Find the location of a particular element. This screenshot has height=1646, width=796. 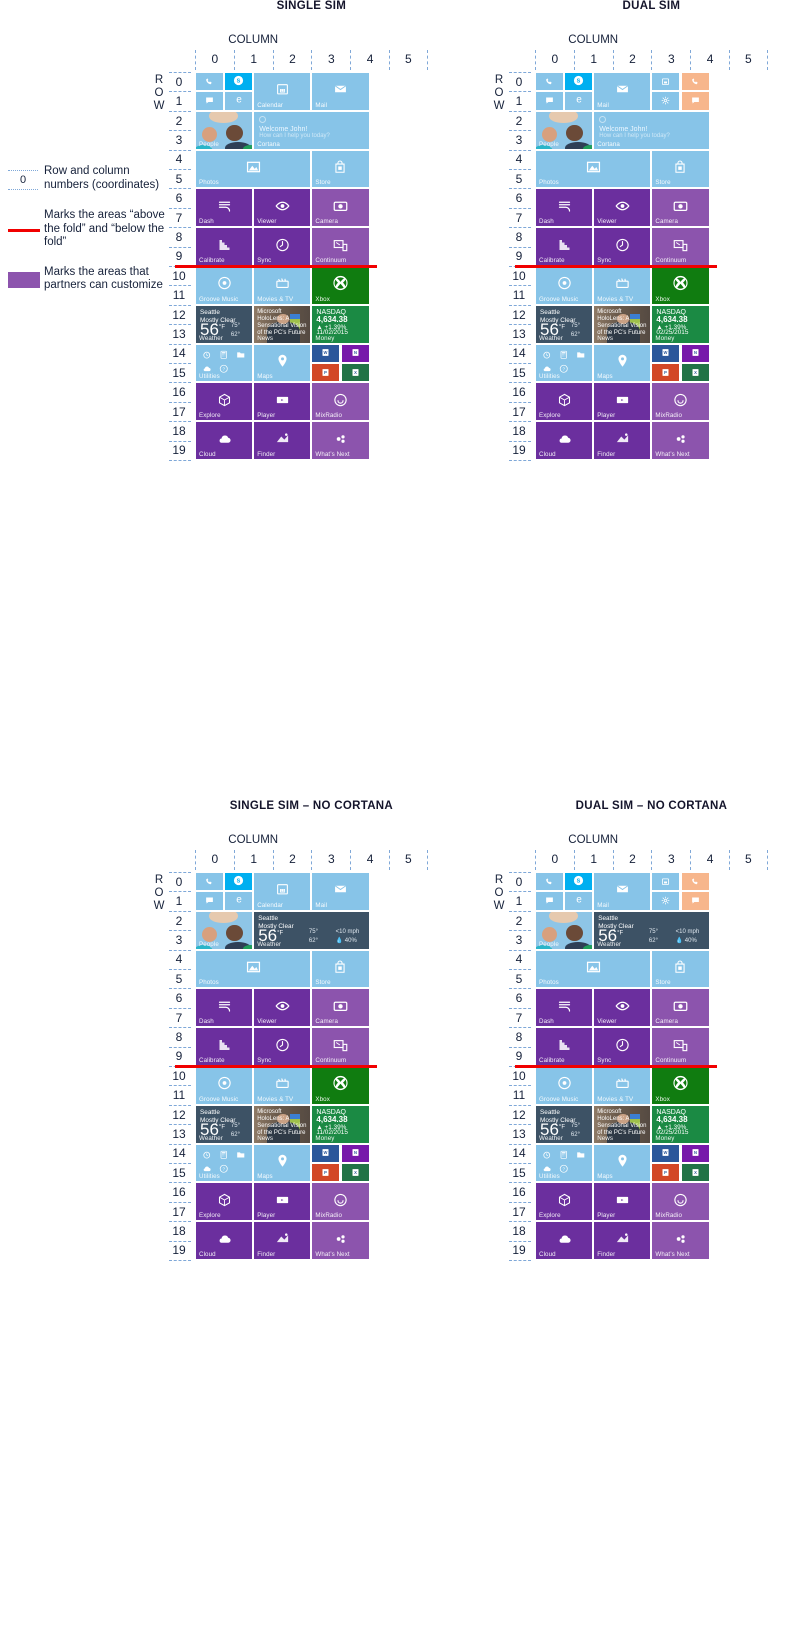

tile-calendar: 13 Calendar is located at coordinates (282, 891).